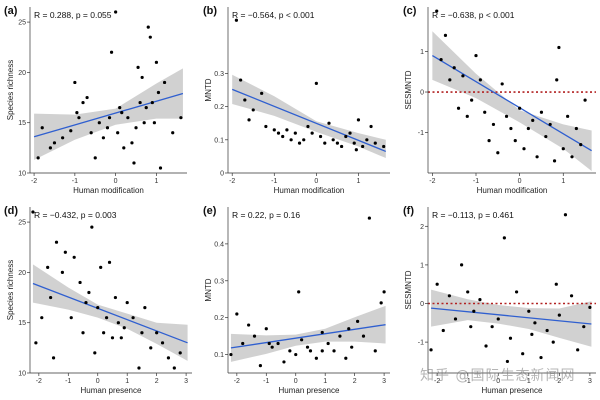 The height and width of the screenshot is (400, 600). I want to click on panel-label: (b), so click(210, 11).